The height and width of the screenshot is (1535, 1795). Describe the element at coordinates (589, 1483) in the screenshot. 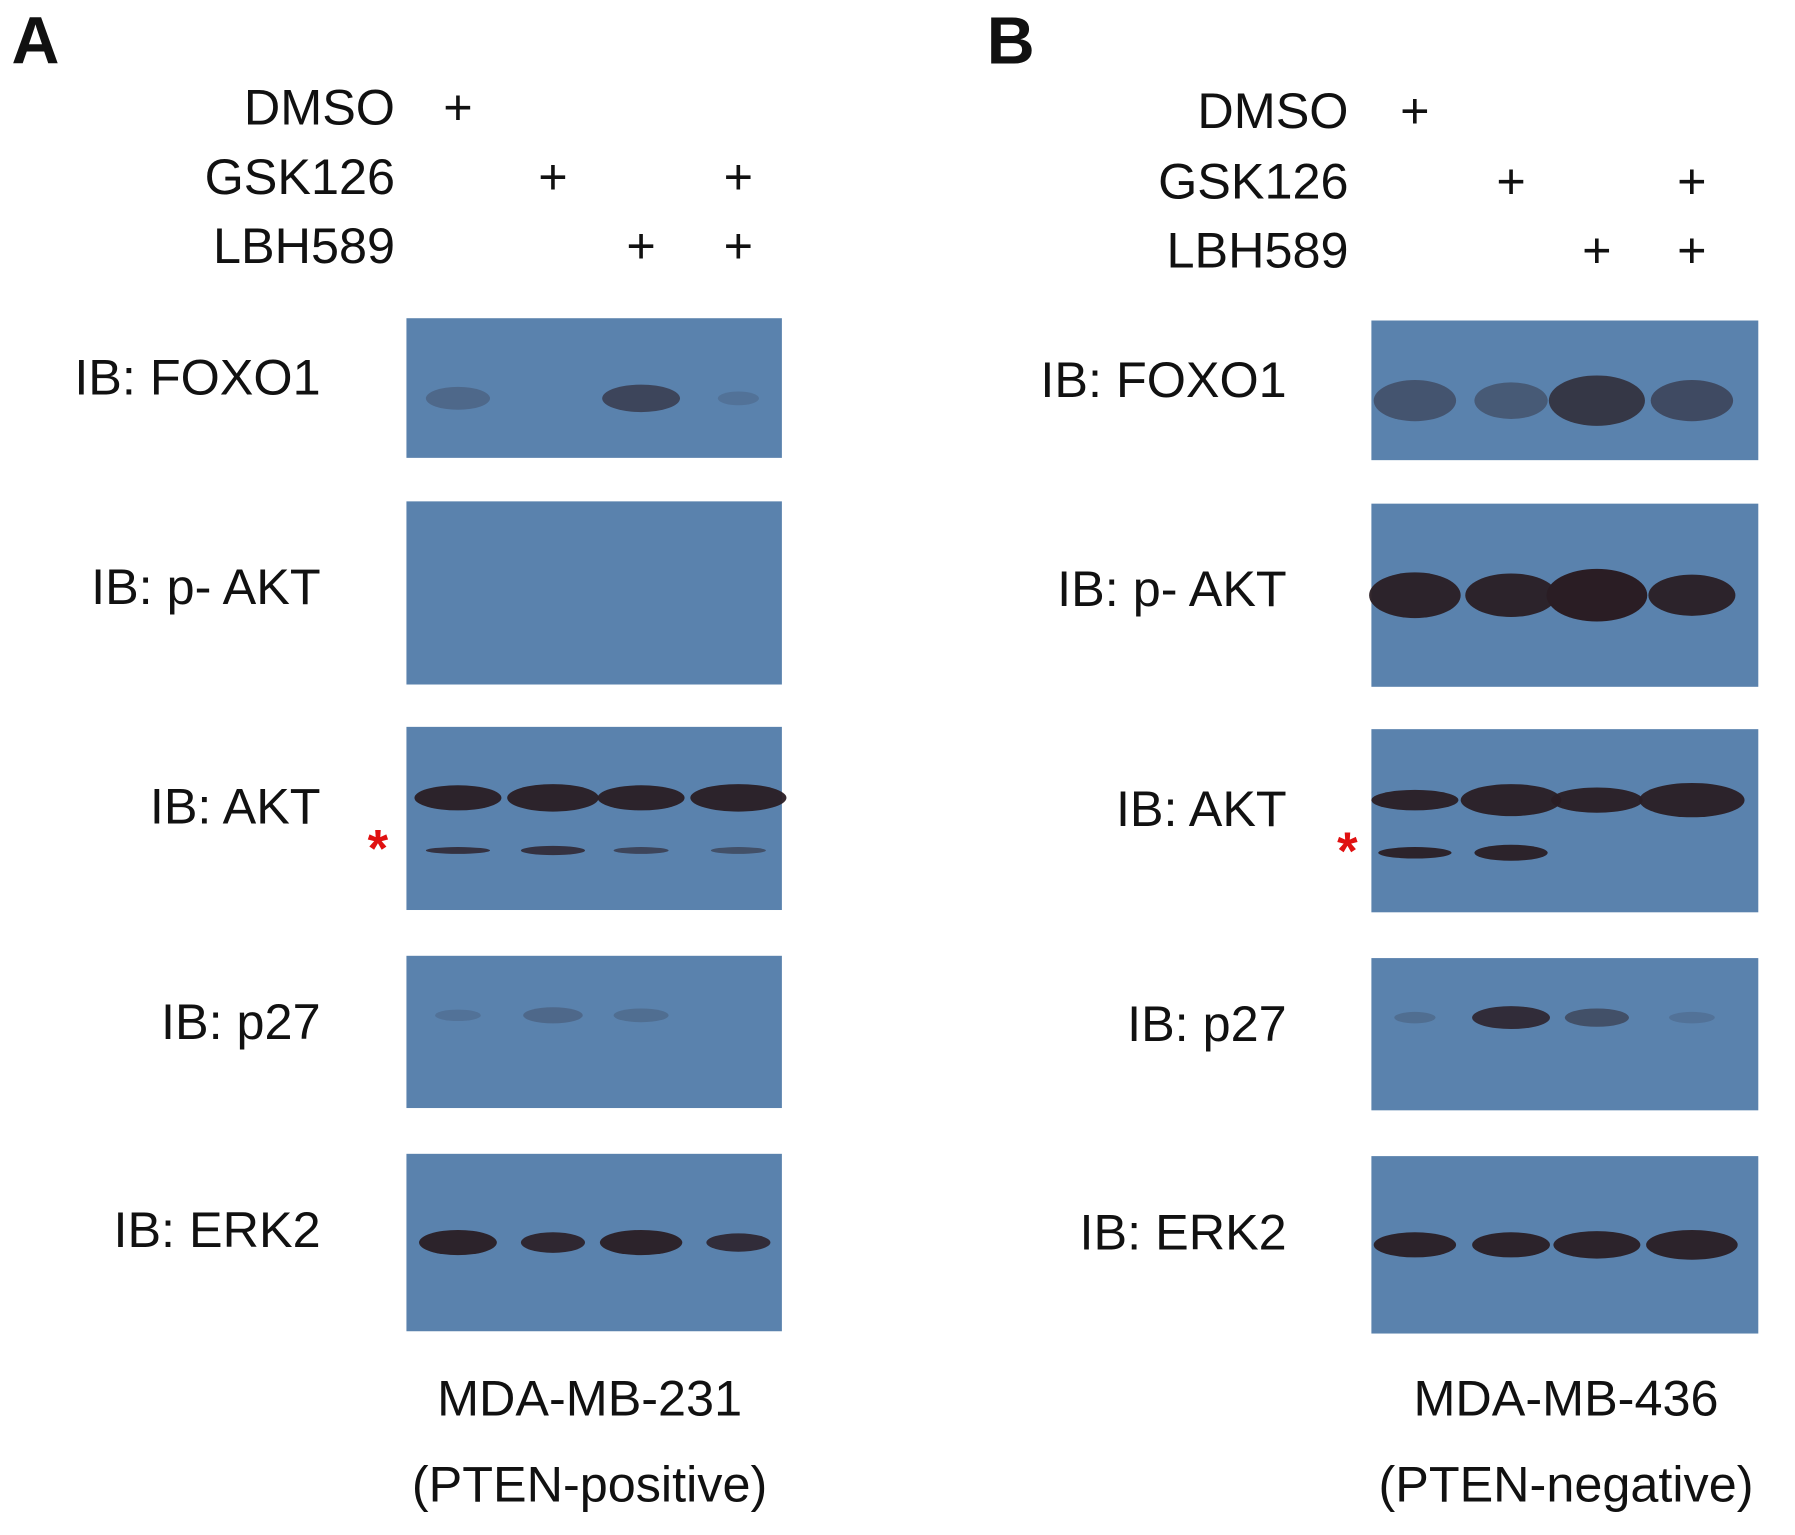

I see `pten-status: (PTEN-positive)` at that location.